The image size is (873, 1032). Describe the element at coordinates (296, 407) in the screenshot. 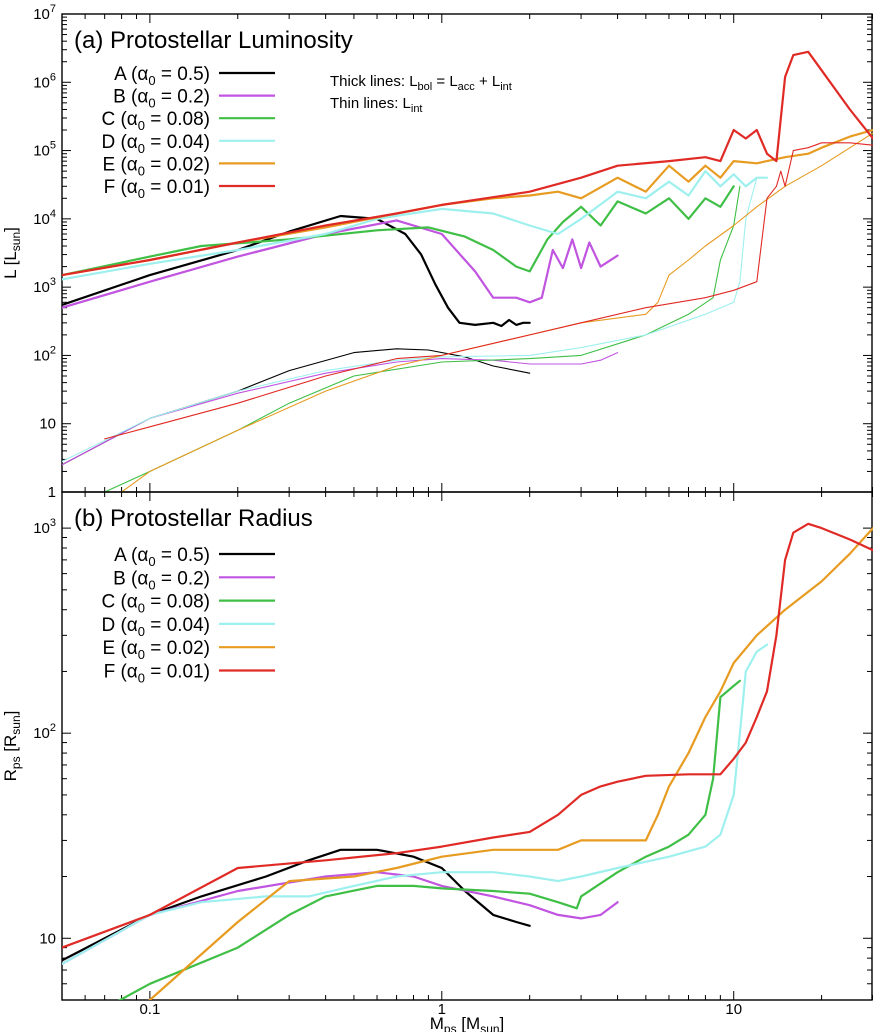

I see `series-A-thin-line` at that location.